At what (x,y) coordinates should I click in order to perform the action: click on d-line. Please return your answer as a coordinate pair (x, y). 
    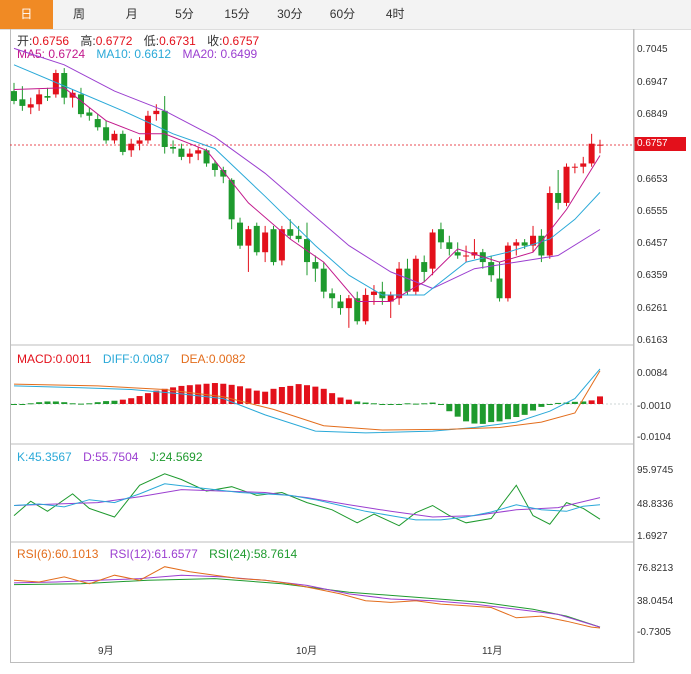
    Looking at the image, I should click on (307, 503).